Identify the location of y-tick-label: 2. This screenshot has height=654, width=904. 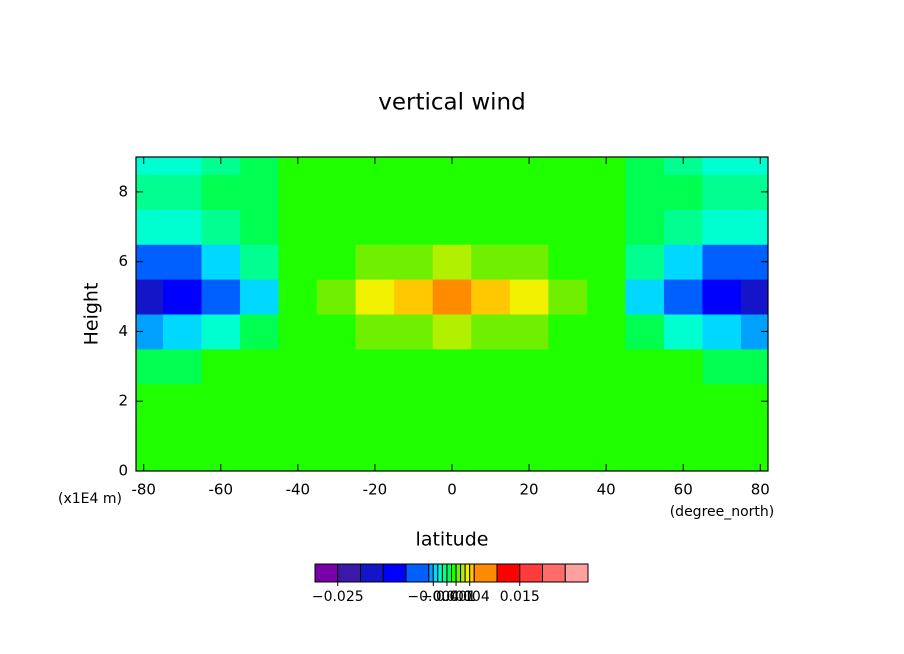
(123, 401).